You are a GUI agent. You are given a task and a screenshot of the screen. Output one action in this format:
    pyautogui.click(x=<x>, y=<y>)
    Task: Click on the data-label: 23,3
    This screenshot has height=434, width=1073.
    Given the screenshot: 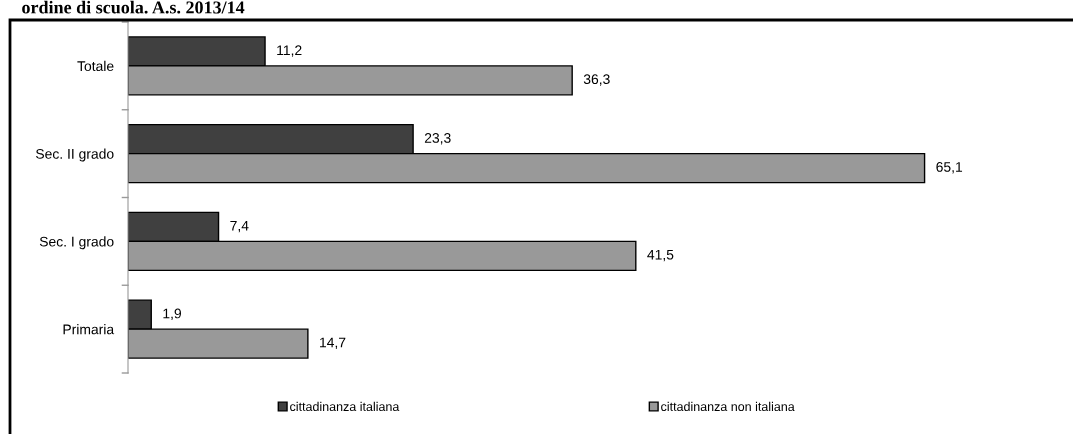 What is the action you would take?
    pyautogui.click(x=437, y=139)
    